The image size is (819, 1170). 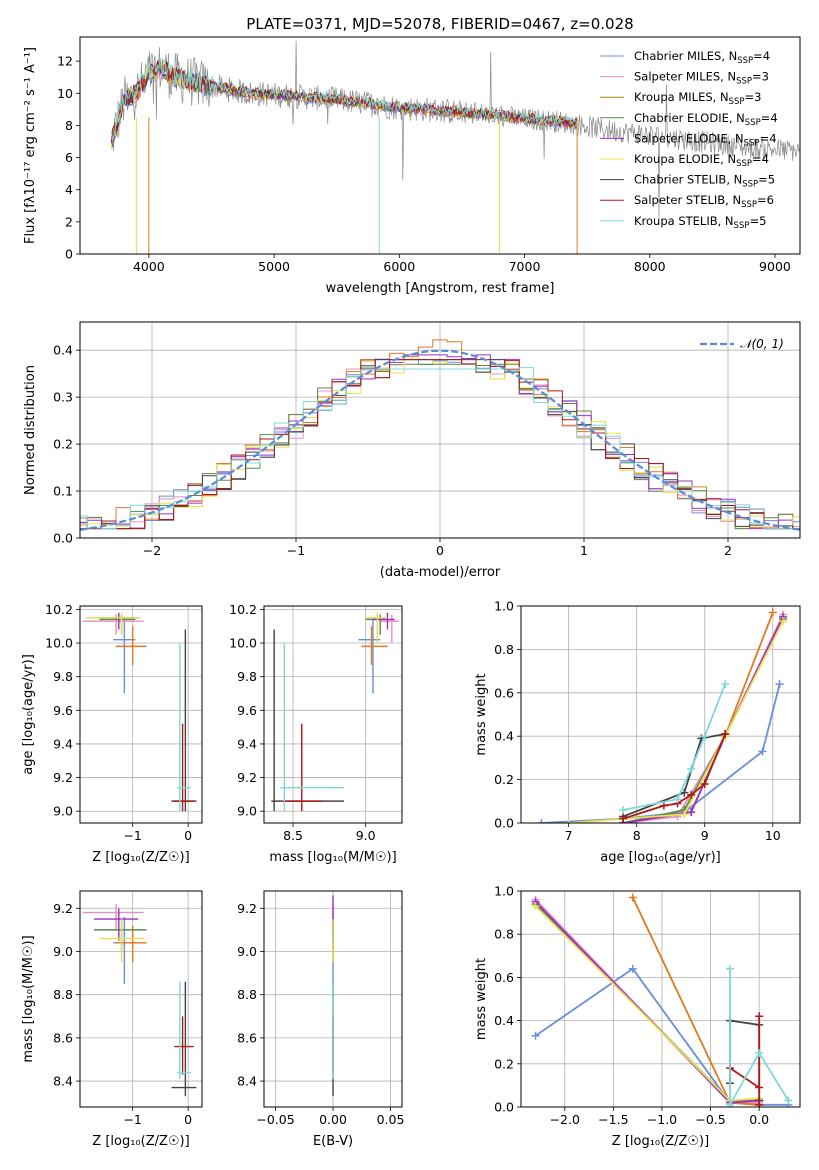 I want to click on legend-label-suffix: =5, so click(x=766, y=180).